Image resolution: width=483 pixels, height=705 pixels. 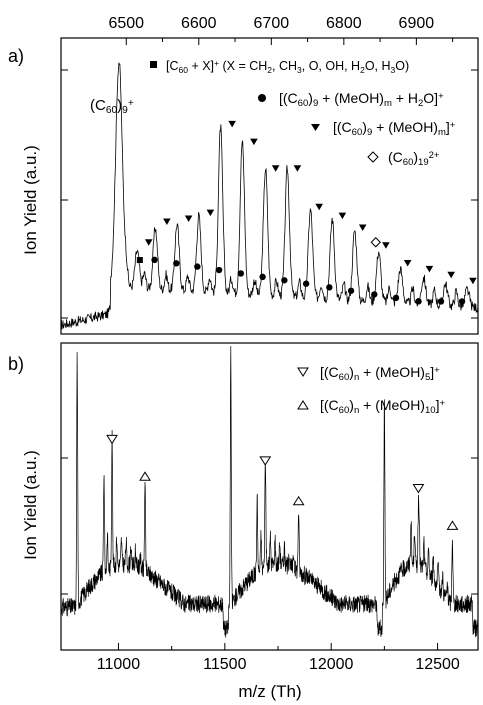 What do you see at coordinates (16, 56) in the screenshot?
I see `panel-a-label: a)` at bounding box center [16, 56].